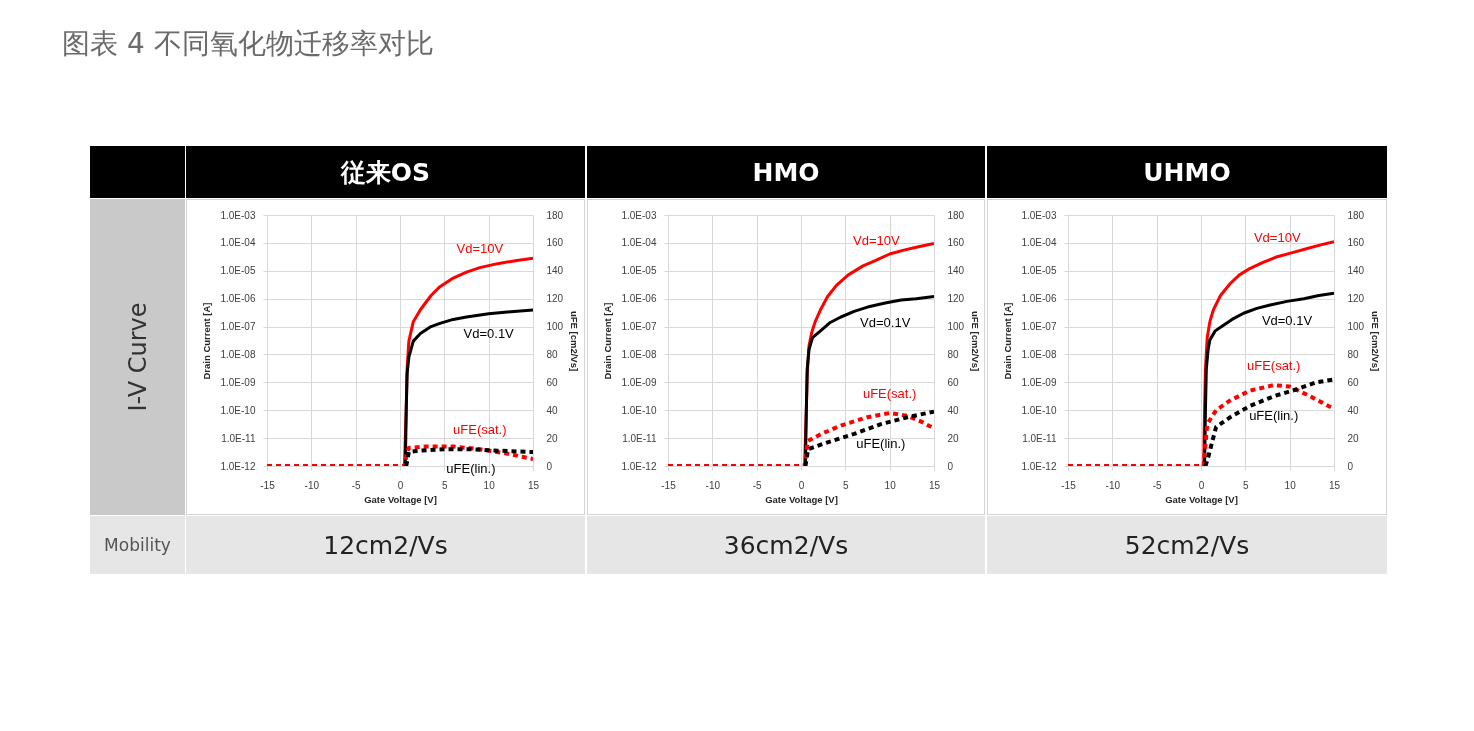 The height and width of the screenshot is (731, 1474). What do you see at coordinates (385, 545) in the screenshot?
I see `text: 12cm2/Vs` at bounding box center [385, 545].